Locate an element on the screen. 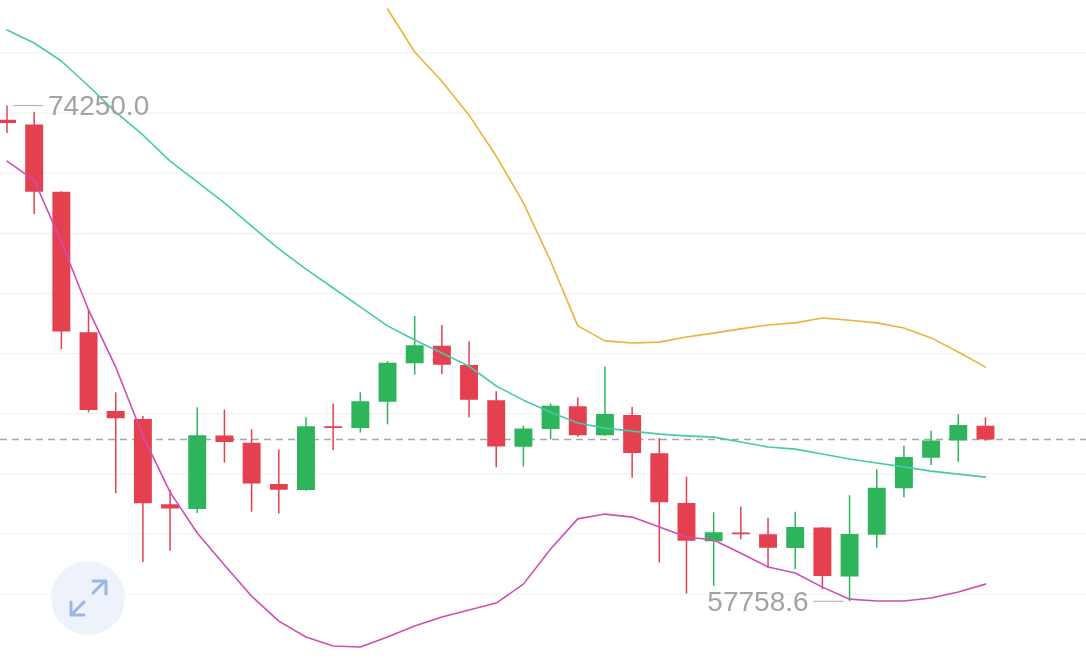 The width and height of the screenshot is (1086, 662). annotation: 57758.6 is located at coordinates (758, 602).